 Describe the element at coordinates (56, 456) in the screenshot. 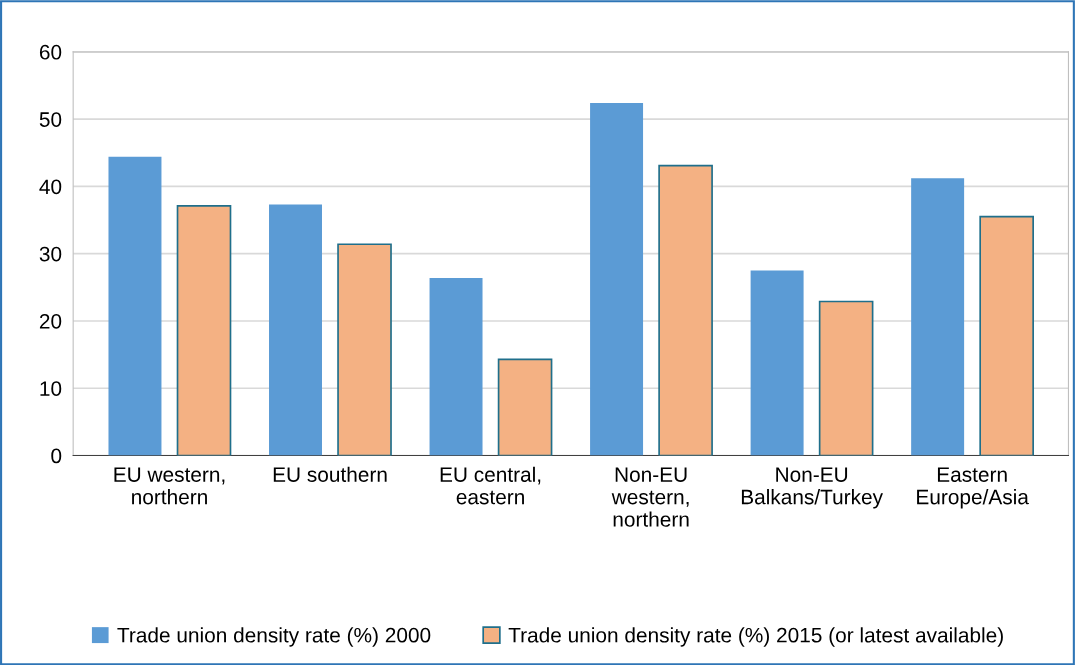

I see `y-tick-label: 0` at that location.